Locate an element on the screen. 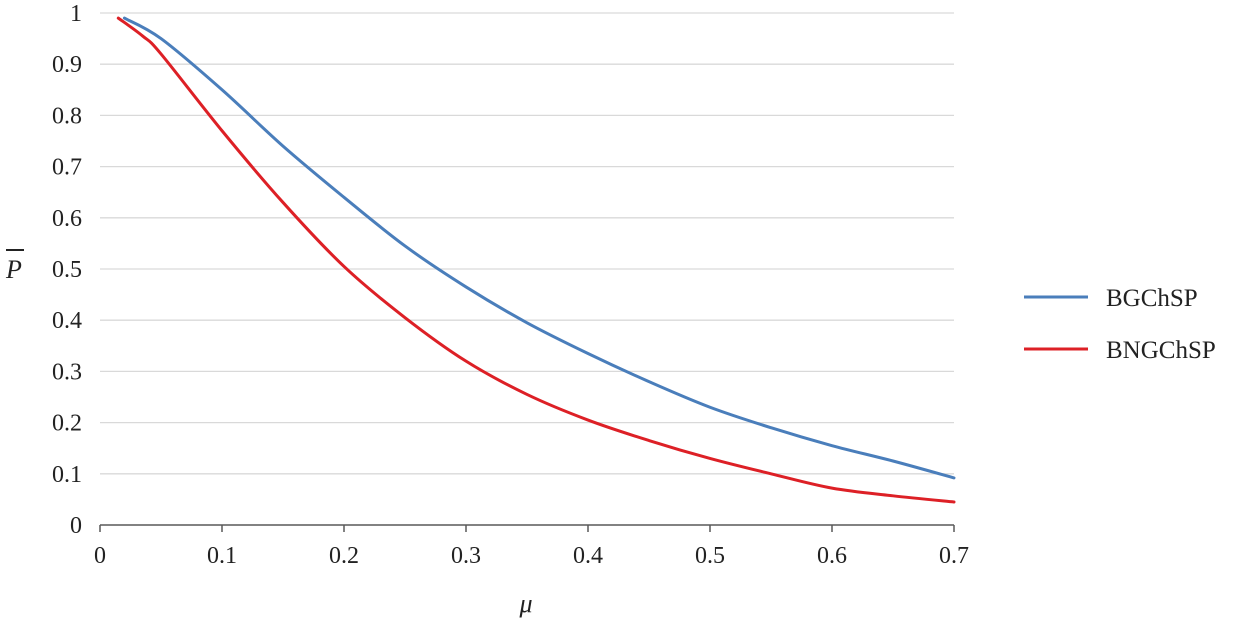 Image resolution: width=1255 pixels, height=623 pixels. x-tick-label: 0.5 is located at coordinates (710, 556).